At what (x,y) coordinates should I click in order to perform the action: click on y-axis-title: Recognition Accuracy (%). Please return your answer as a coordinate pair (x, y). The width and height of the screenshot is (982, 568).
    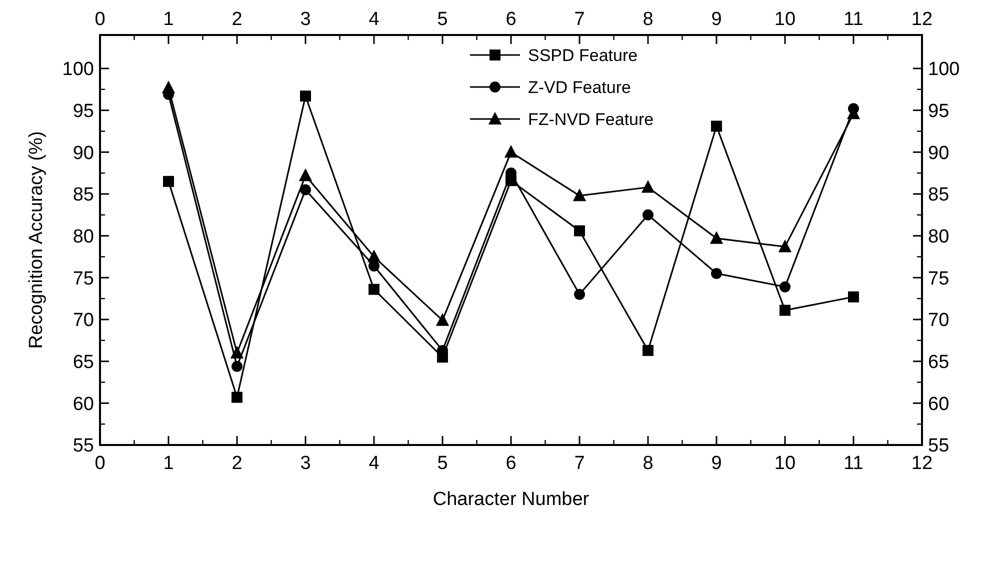
    Looking at the image, I should click on (36, 240).